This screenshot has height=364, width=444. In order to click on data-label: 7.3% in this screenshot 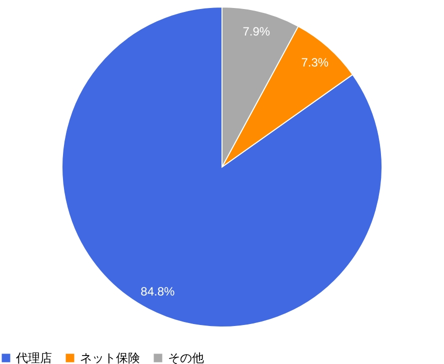, I will do `click(315, 62)`.